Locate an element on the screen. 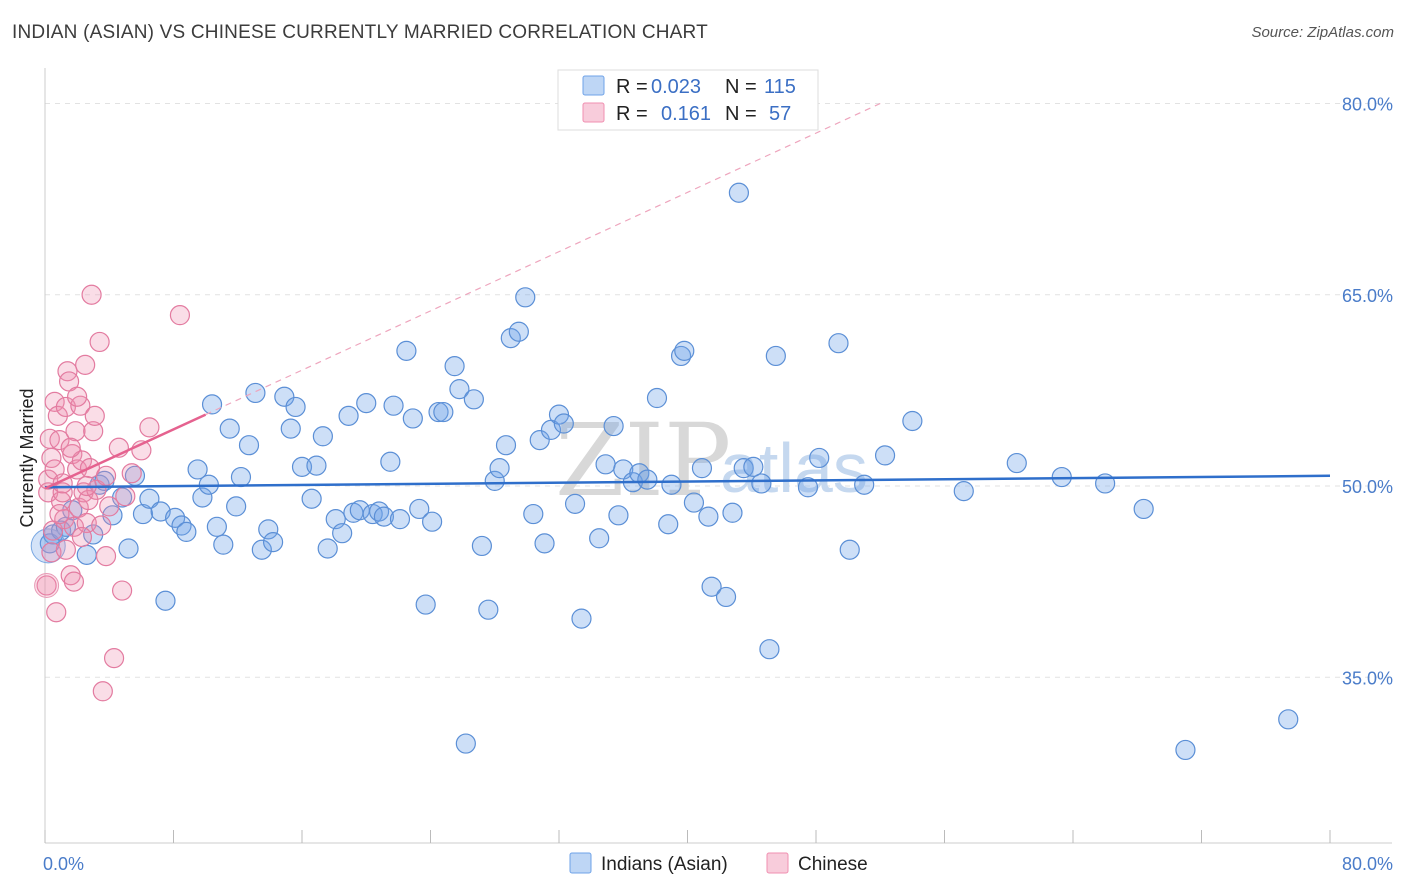  y-tick-labels: 35.0% 50.0% 65.0% 80.0% is located at coordinates (1367, 392).